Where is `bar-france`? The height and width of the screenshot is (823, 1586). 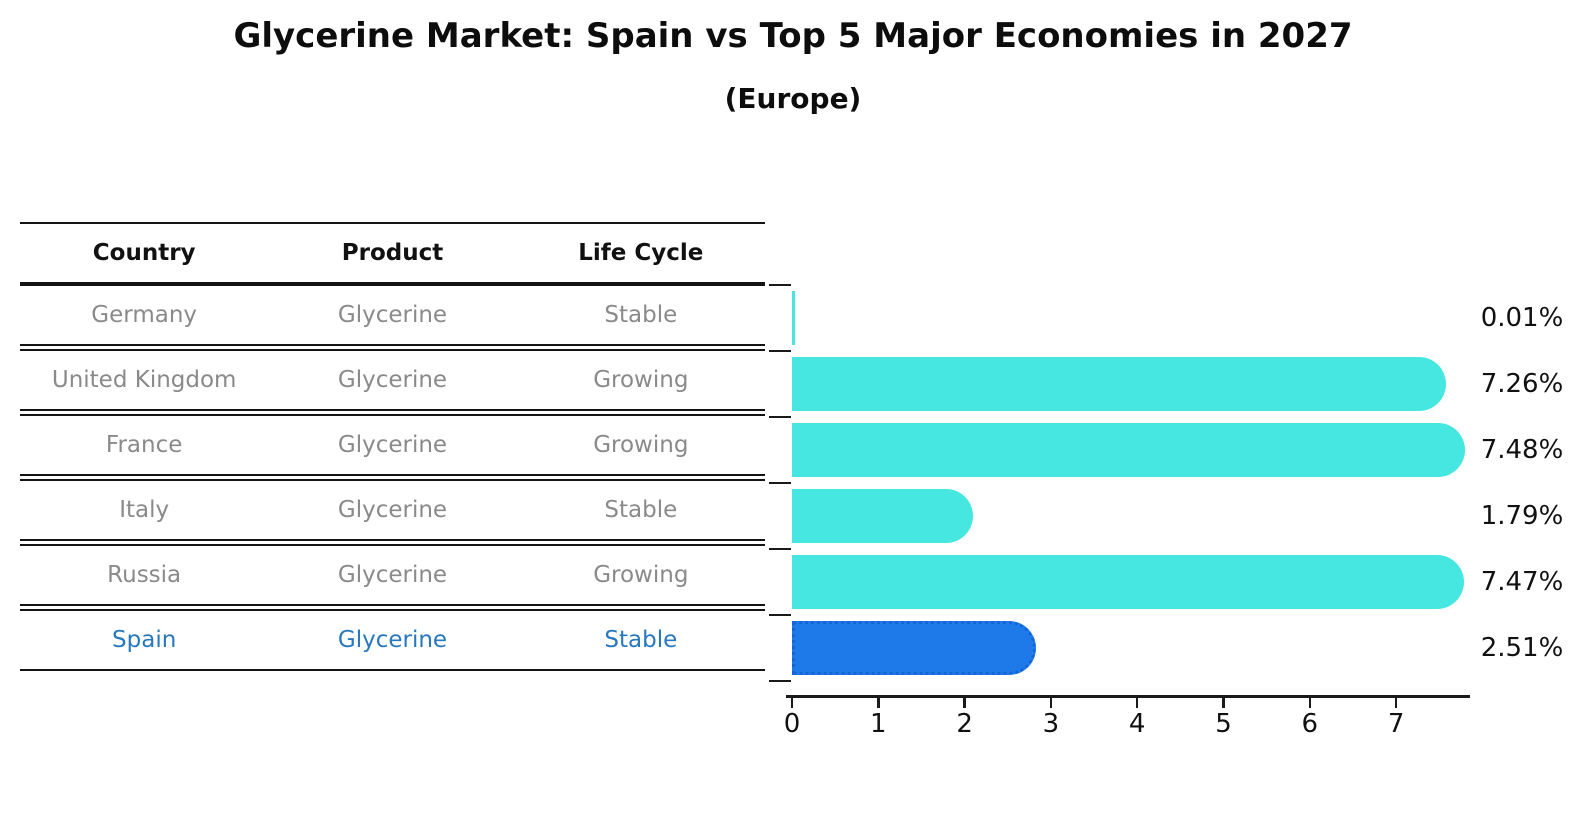 bar-france is located at coordinates (1128, 450).